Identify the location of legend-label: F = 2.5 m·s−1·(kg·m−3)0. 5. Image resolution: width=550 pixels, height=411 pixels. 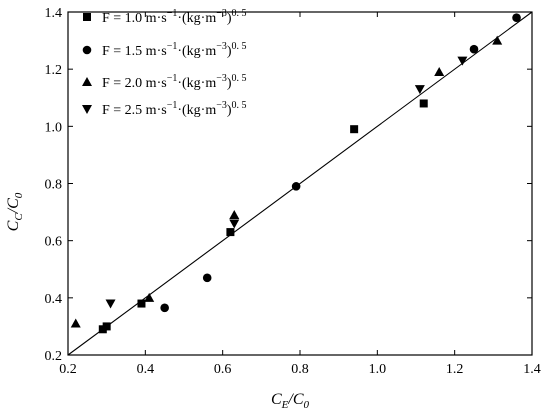
(174, 109).